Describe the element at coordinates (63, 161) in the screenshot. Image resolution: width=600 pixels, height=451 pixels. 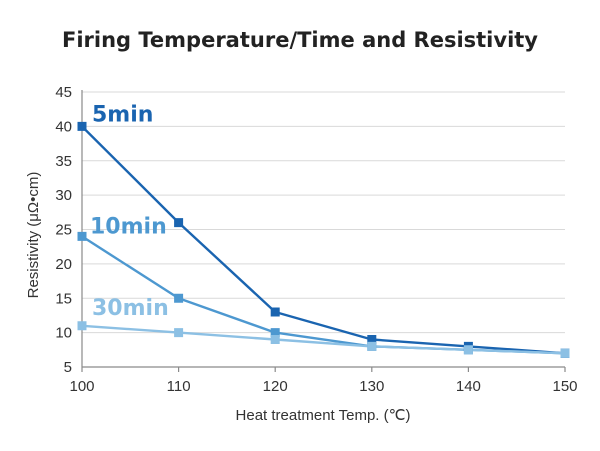
I see `y-tick-label: 35` at that location.